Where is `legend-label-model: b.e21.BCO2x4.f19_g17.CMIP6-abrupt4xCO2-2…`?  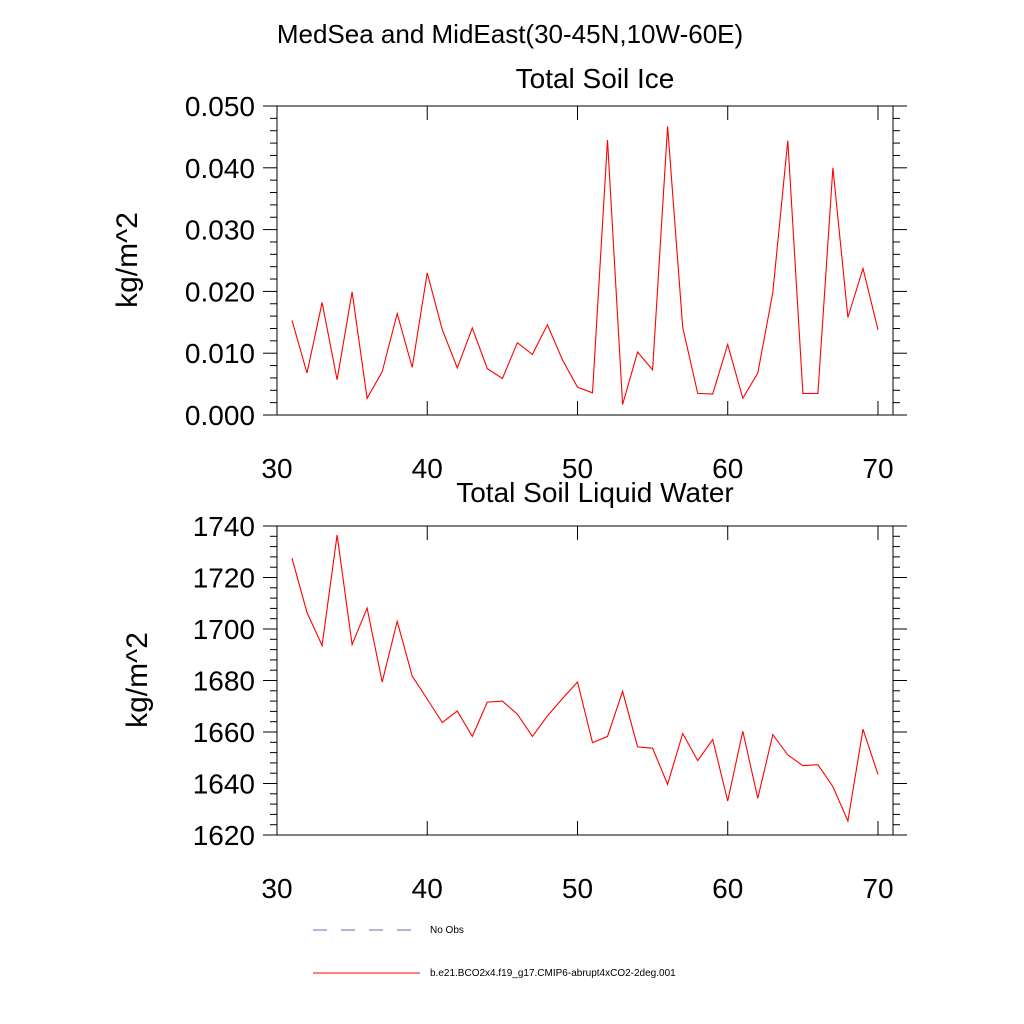 legend-label-model: b.e21.BCO2x4.f19_g17.CMIP6-abrupt4xCO2-2… is located at coordinates (553, 973).